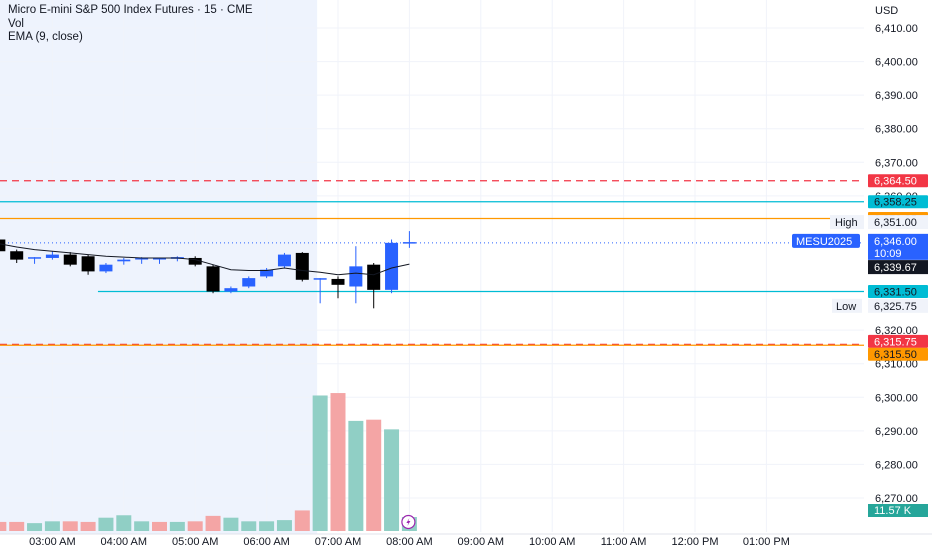  I want to click on time-tick-label: 06:00 AM, so click(266, 542).